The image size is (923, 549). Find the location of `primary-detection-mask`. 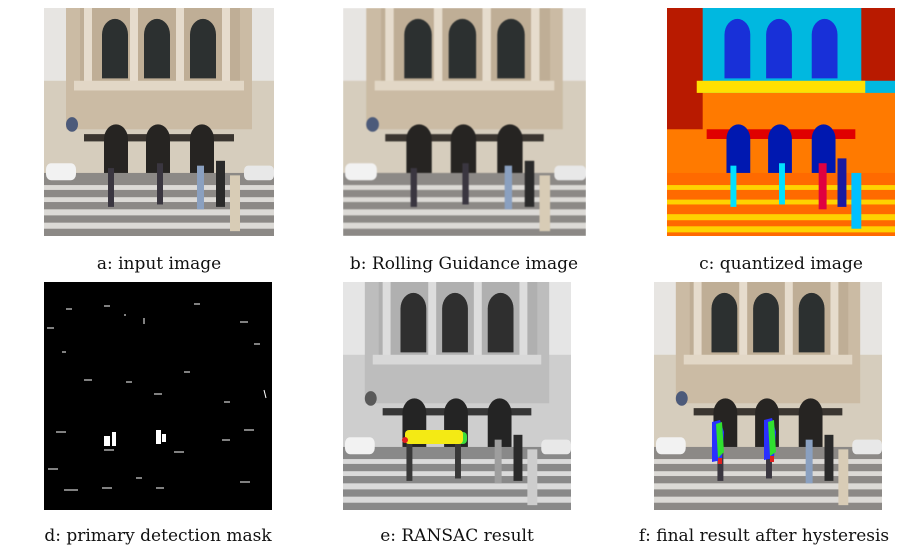

primary-detection-mask is located at coordinates (158, 396).